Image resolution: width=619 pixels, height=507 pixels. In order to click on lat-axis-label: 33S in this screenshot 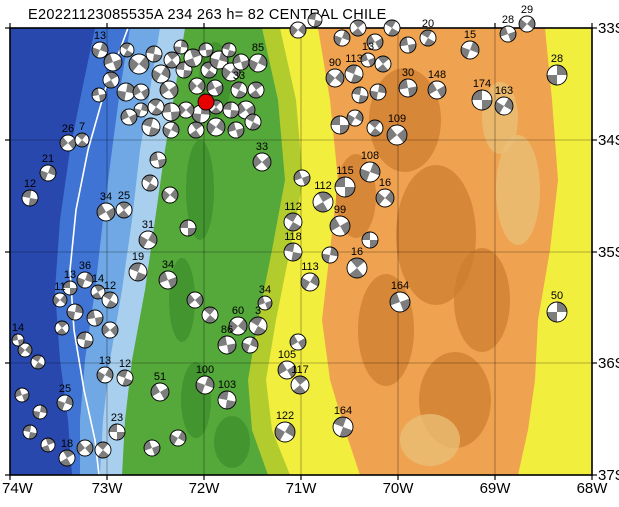, I will do `click(608, 28)`.